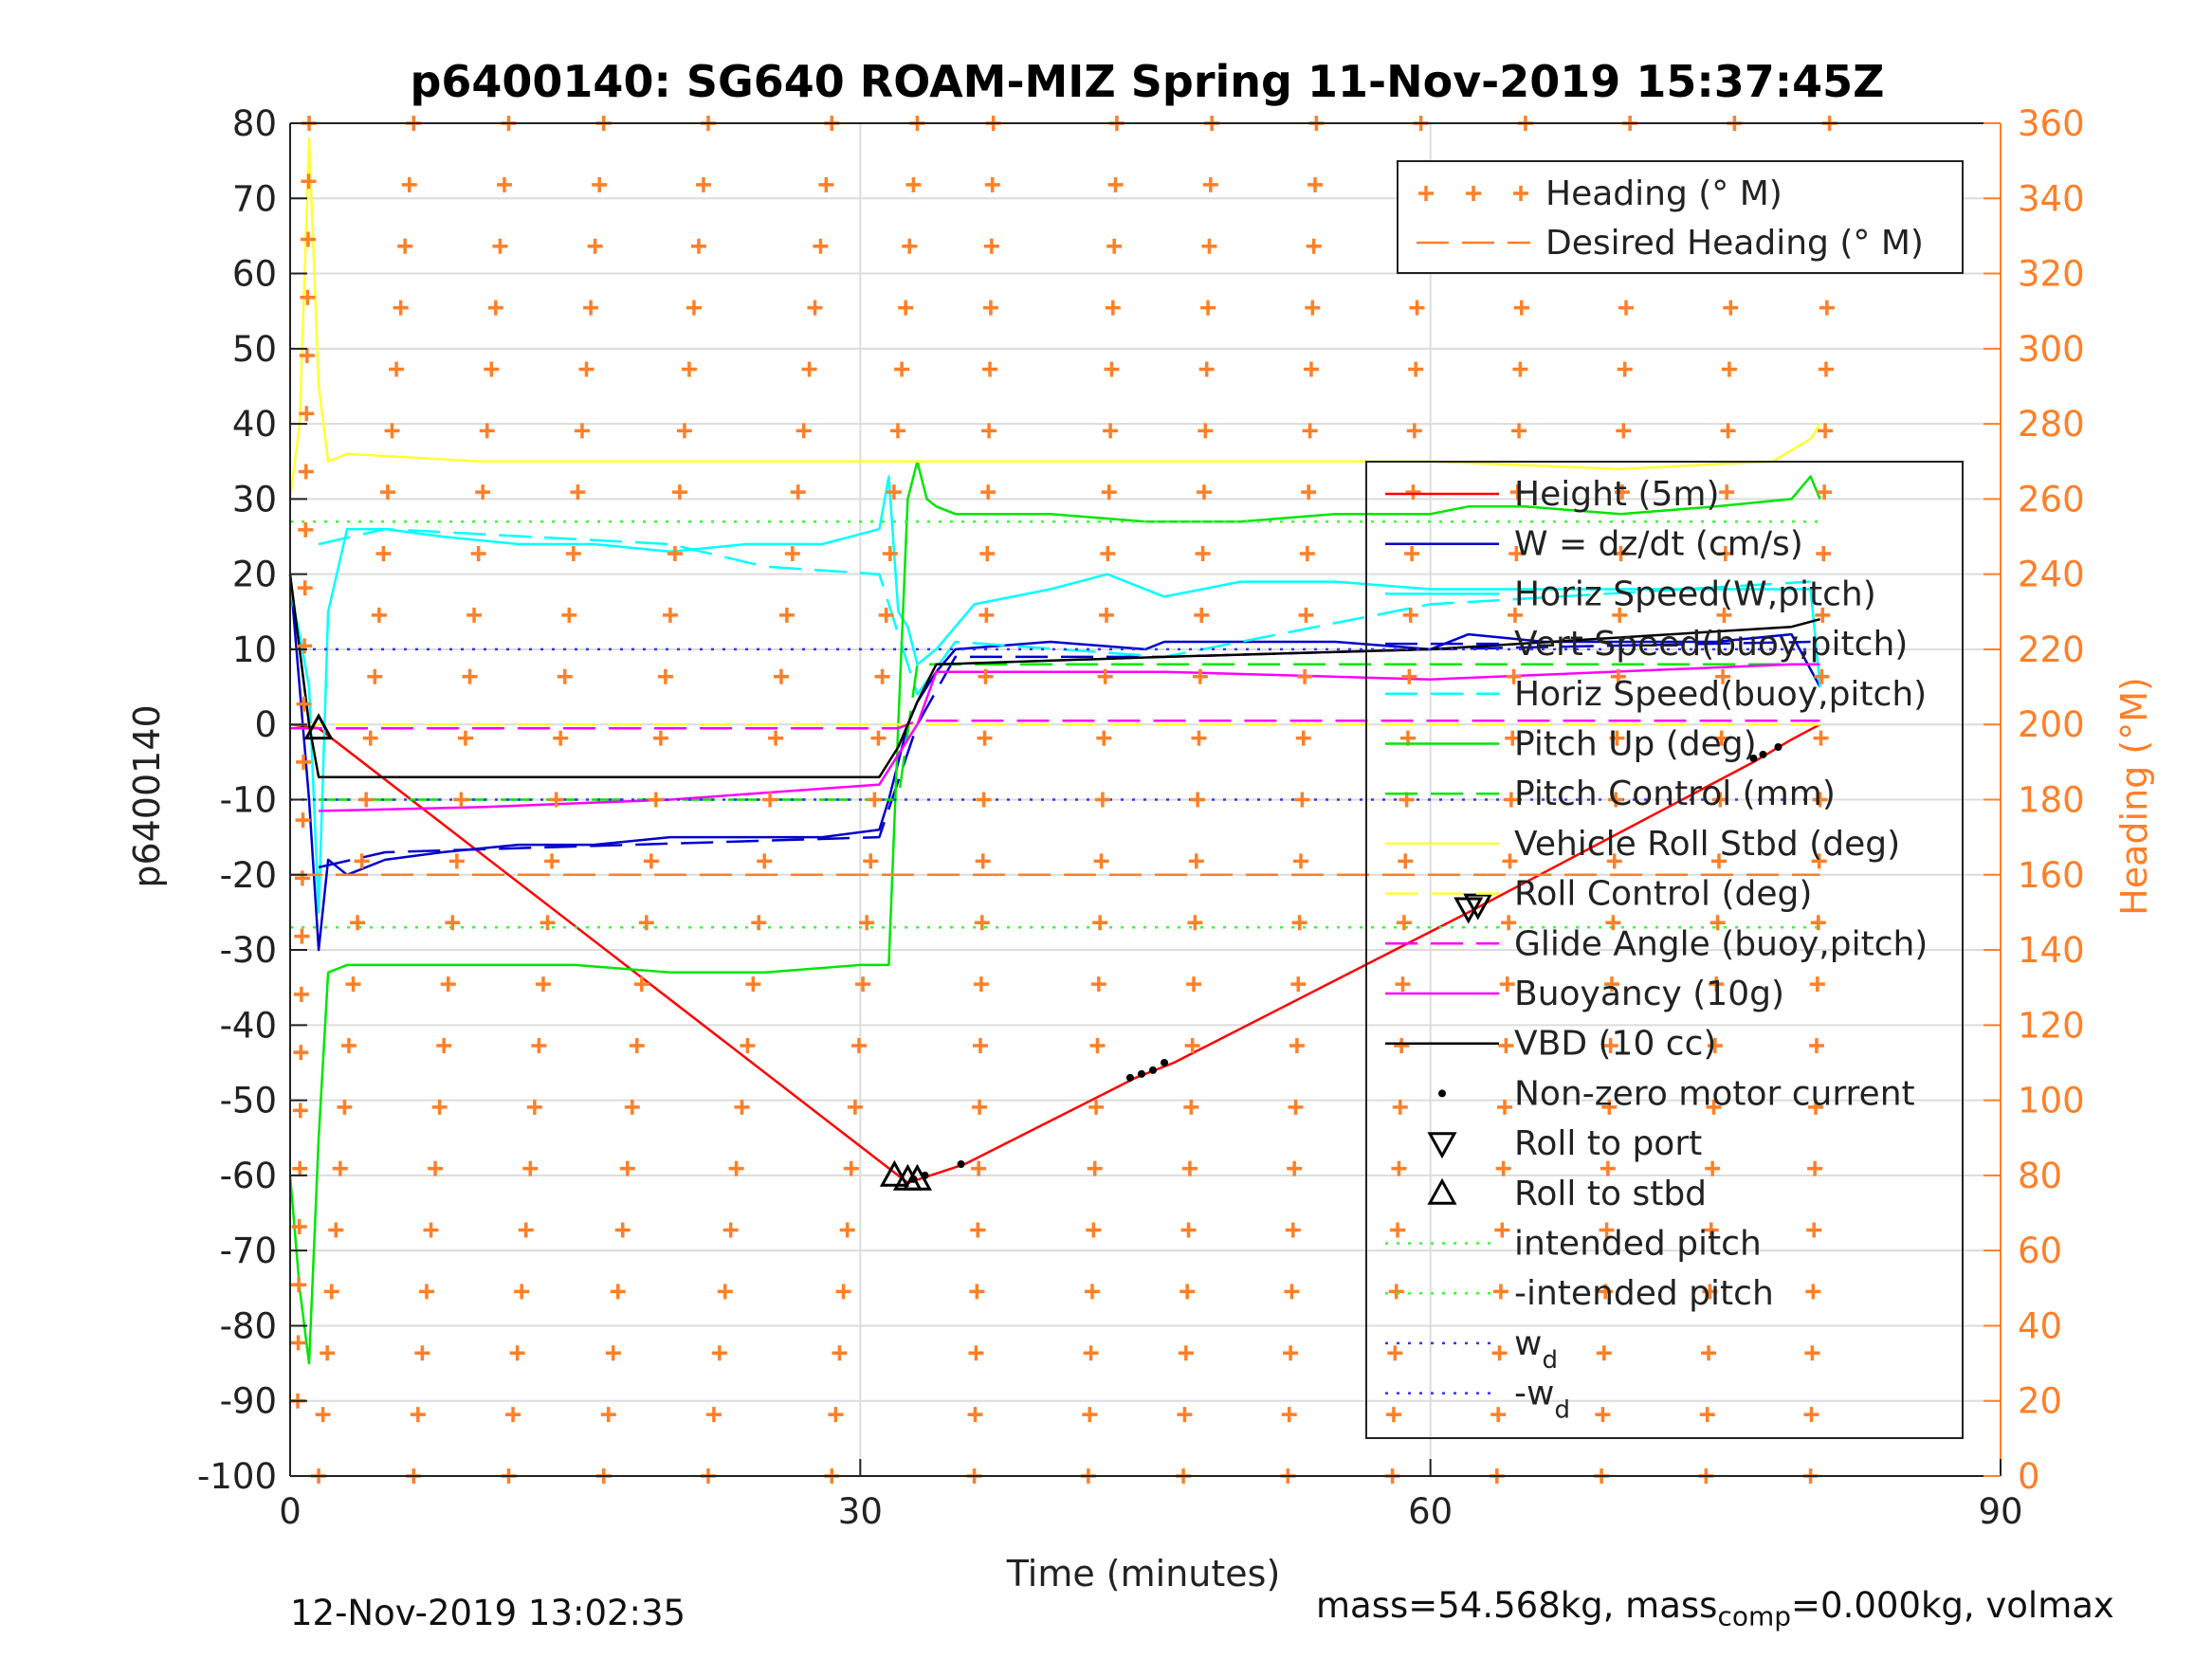 This screenshot has width=2212, height=1659. What do you see at coordinates (254, 198) in the screenshot?
I see `y-tick-label: 70` at bounding box center [254, 198].